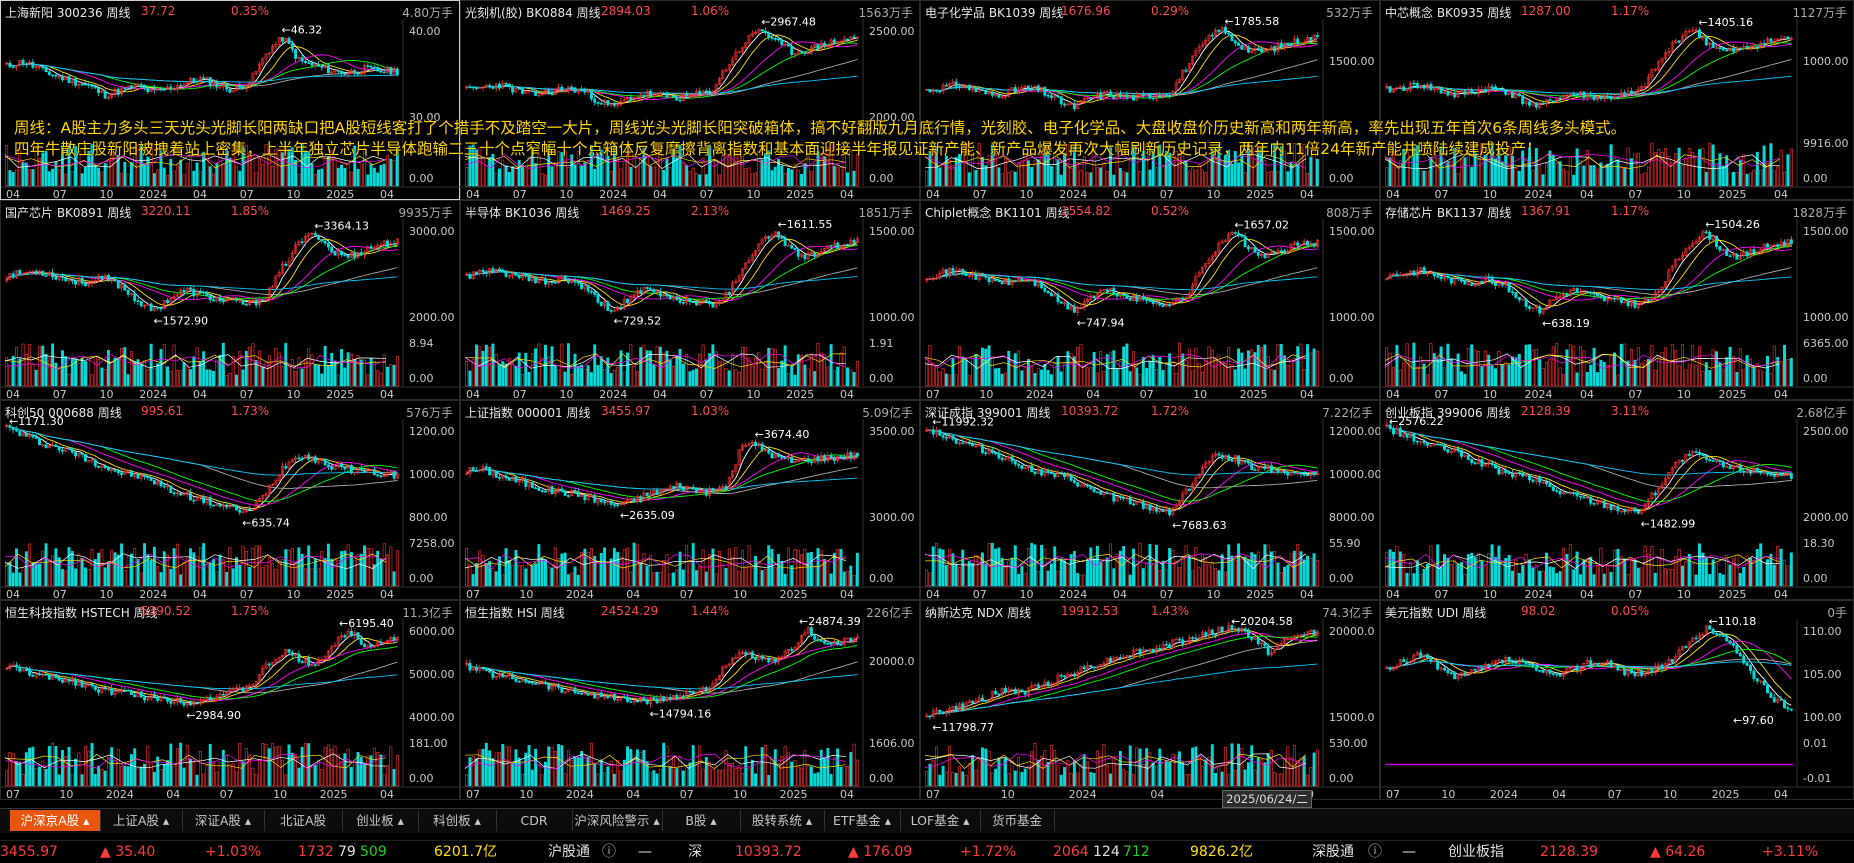 The height and width of the screenshot is (863, 1854). What do you see at coordinates (1170, 211) in the screenshot?
I see `change-percent: 0.52%` at bounding box center [1170, 211].